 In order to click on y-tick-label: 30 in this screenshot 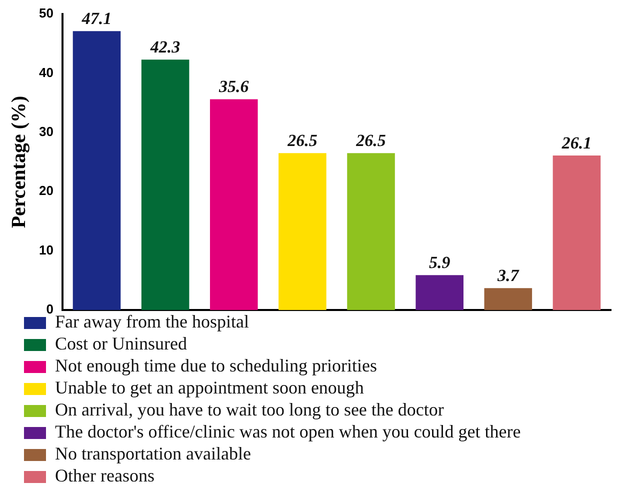, I will do `click(46, 131)`.